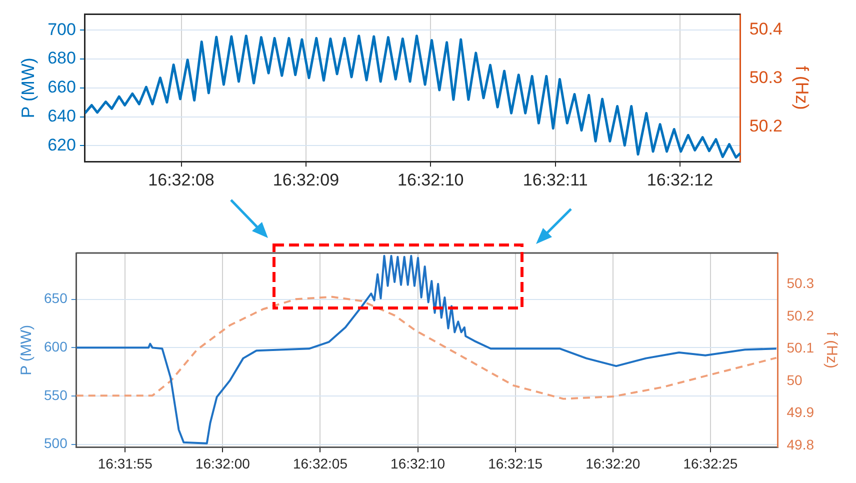 This screenshot has height=483, width=856. Describe the element at coordinates (800, 444) in the screenshot. I see `y2-tick-label: 49.8` at that location.